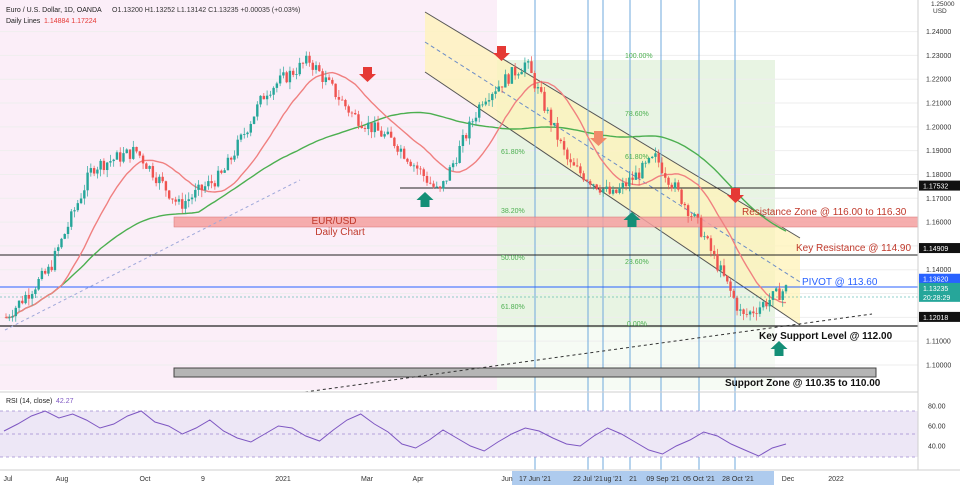  I want to click on time-tick-label: 17 Jun '21, so click(535, 479).